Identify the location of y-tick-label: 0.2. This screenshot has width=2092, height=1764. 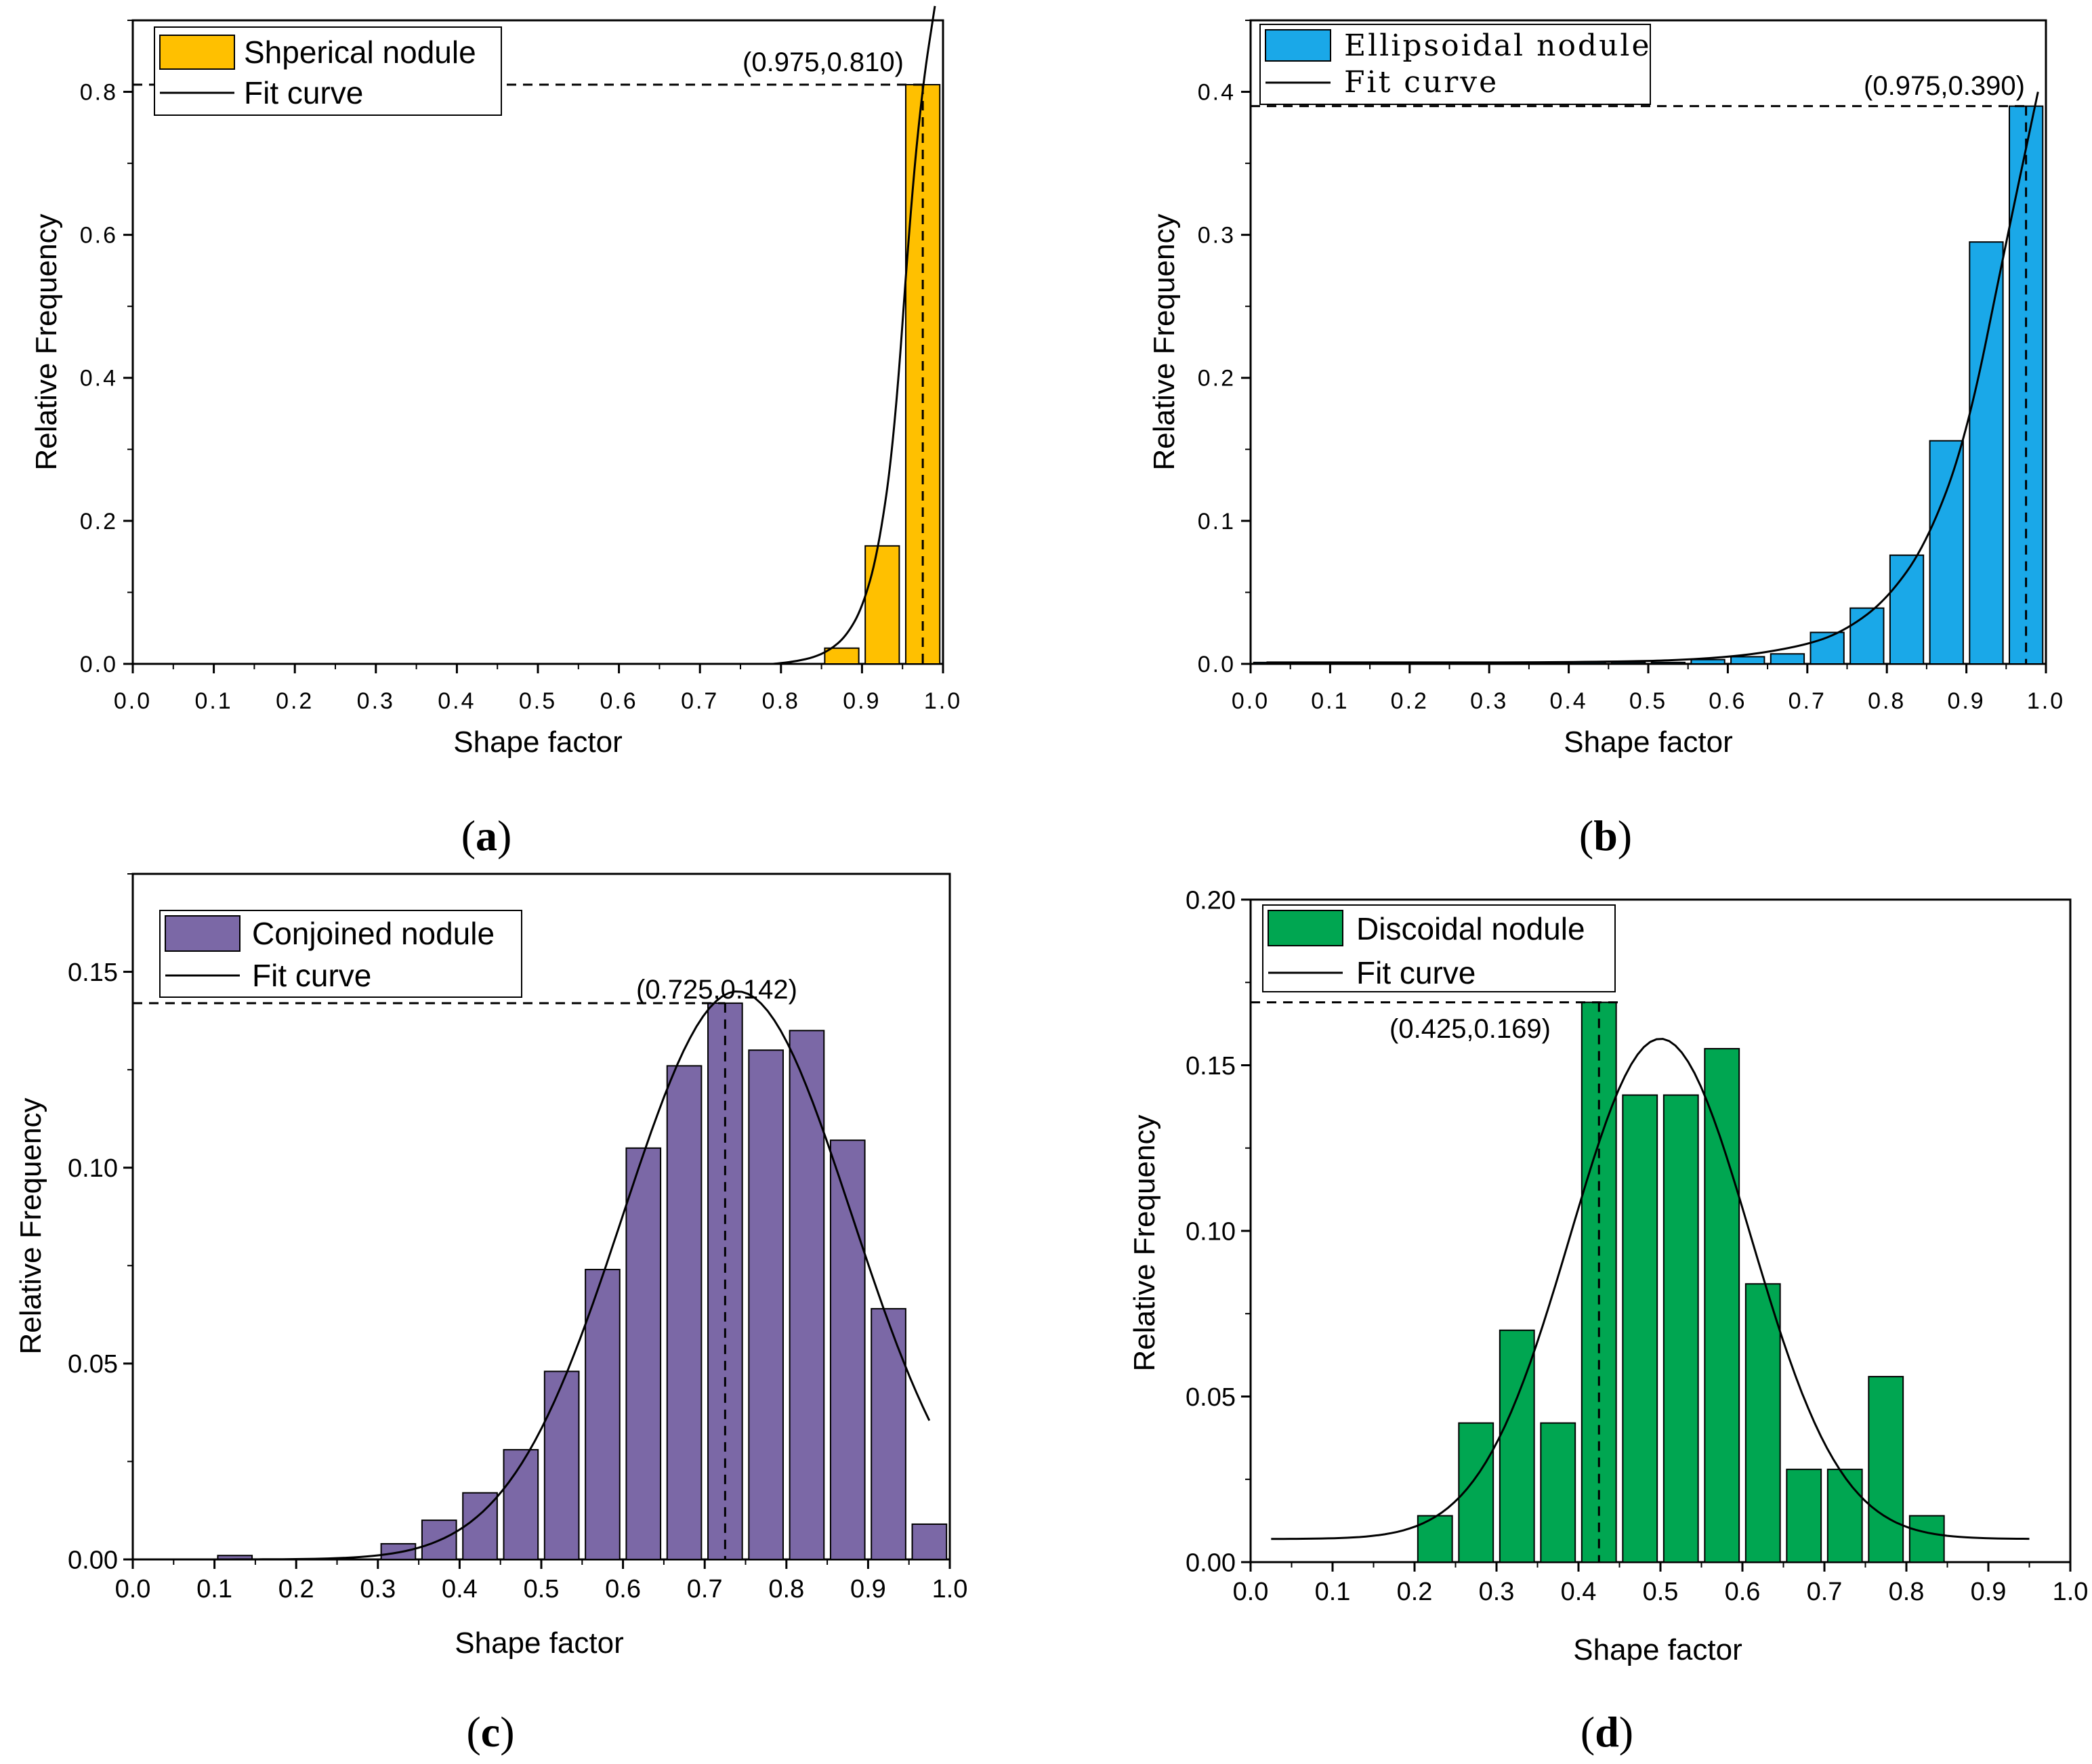
(99, 521).